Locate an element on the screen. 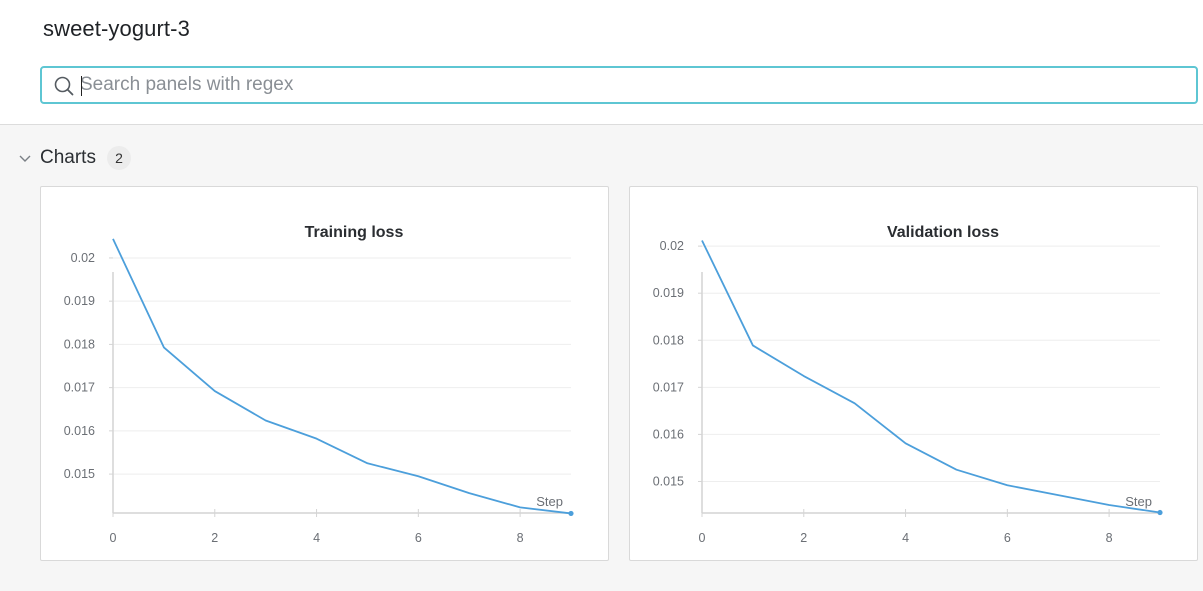 This screenshot has width=1203, height=591. section-title: Charts is located at coordinates (68, 157).